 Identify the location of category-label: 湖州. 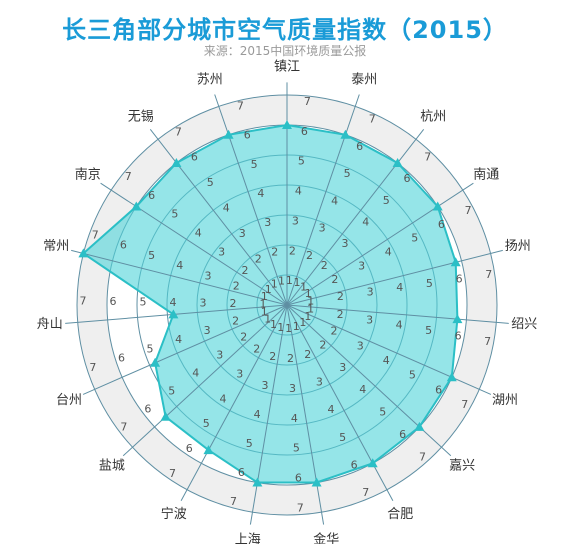
(505, 400).